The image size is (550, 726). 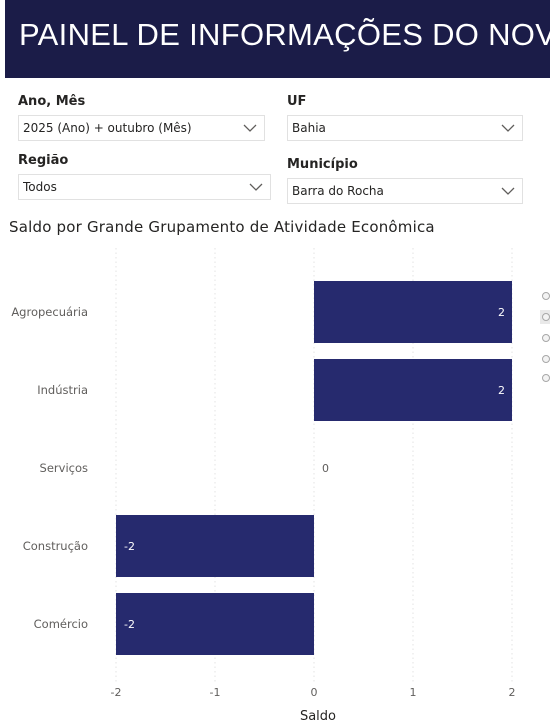 I want to click on regiao-dropdown: Todos, so click(x=144, y=187).